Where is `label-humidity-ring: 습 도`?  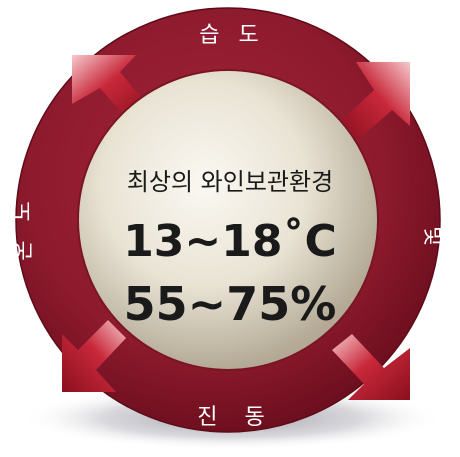
label-humidity-ring: 습 도 is located at coordinates (231, 35).